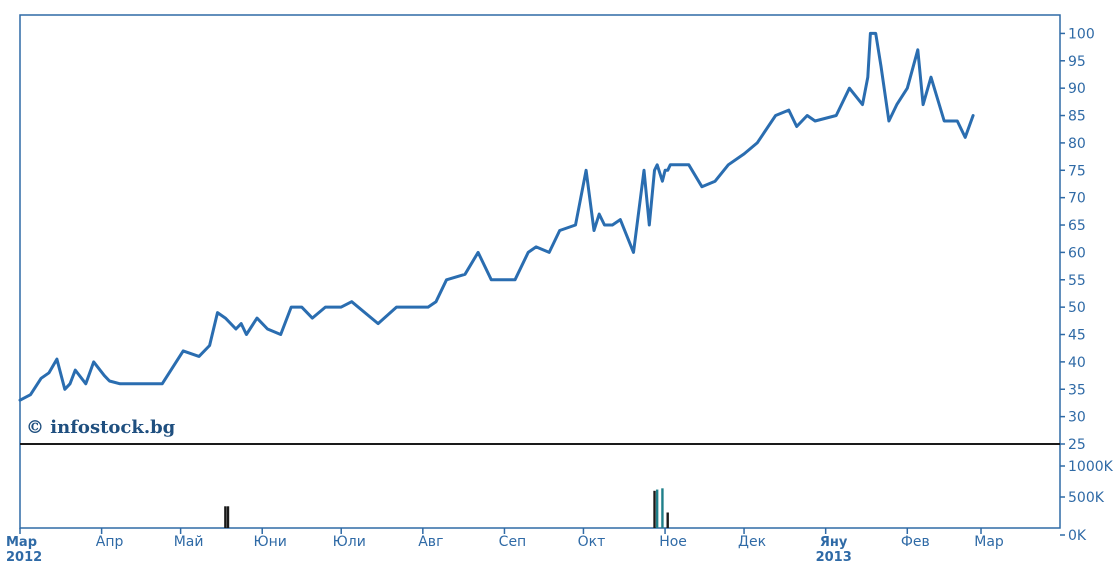 The image size is (1119, 564). I want to click on price-tick-label: 30, so click(1077, 418).